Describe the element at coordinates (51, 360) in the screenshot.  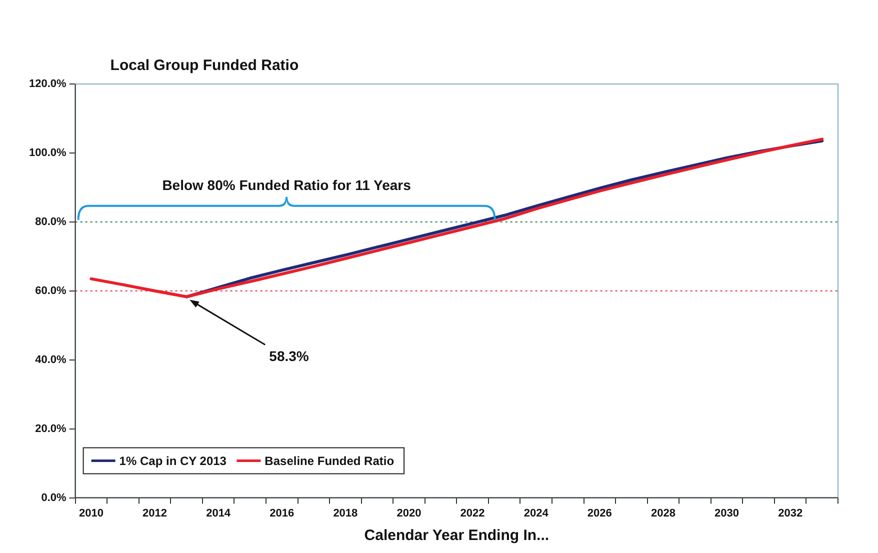
I see `y-tick-label: 40.0%` at that location.